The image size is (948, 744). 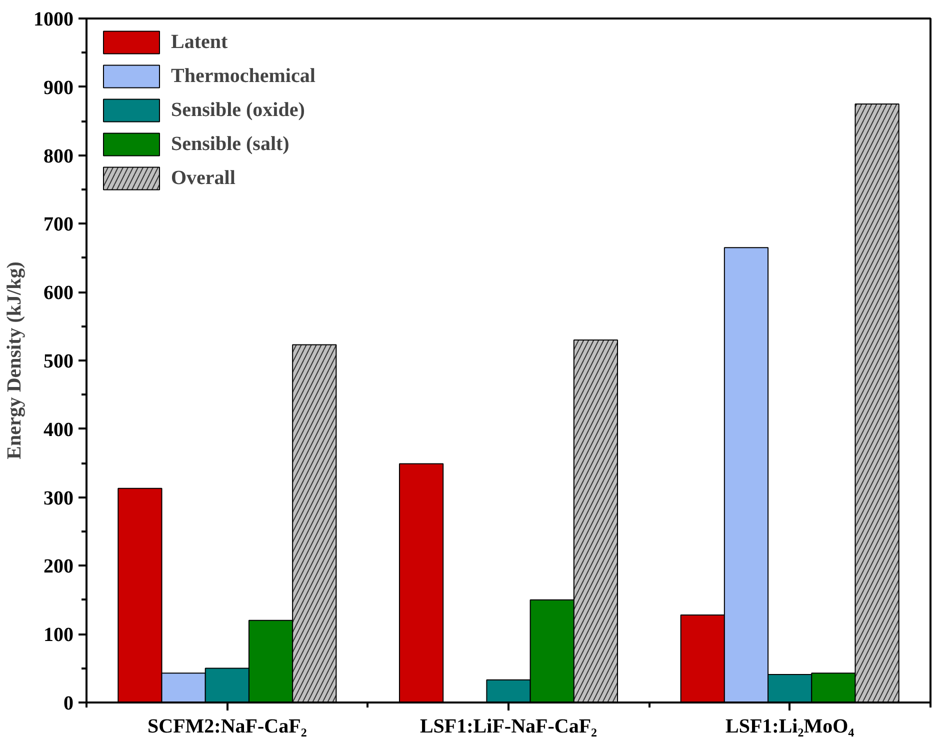 What do you see at coordinates (199, 42) in the screenshot?
I see `legend-label: Latent` at bounding box center [199, 42].